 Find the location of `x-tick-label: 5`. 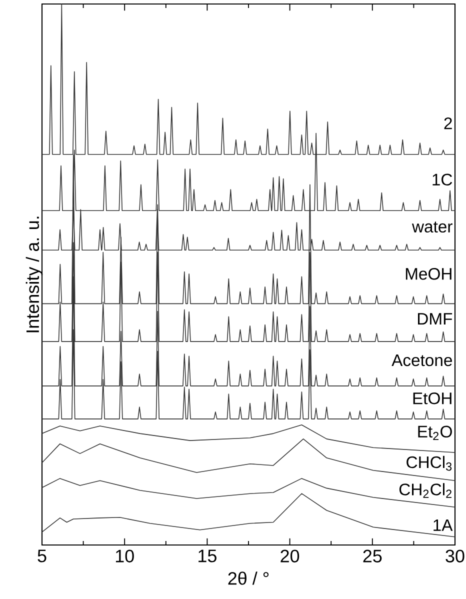

x-tick-label: 5 is located at coordinates (42, 556).